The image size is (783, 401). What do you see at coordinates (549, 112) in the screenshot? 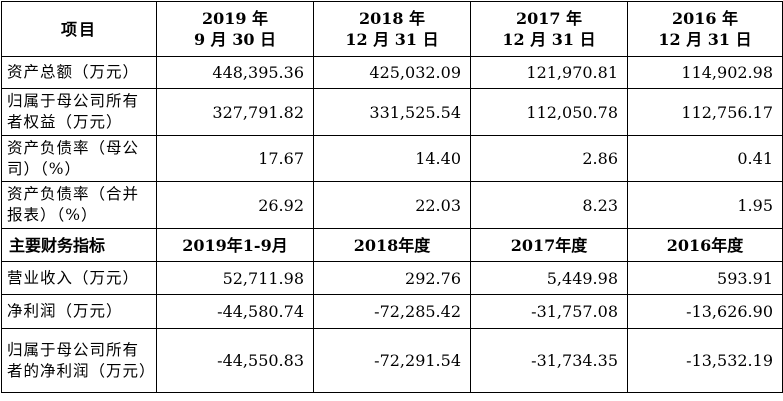
I see `cell-value: 112,050.78` at bounding box center [549, 112].